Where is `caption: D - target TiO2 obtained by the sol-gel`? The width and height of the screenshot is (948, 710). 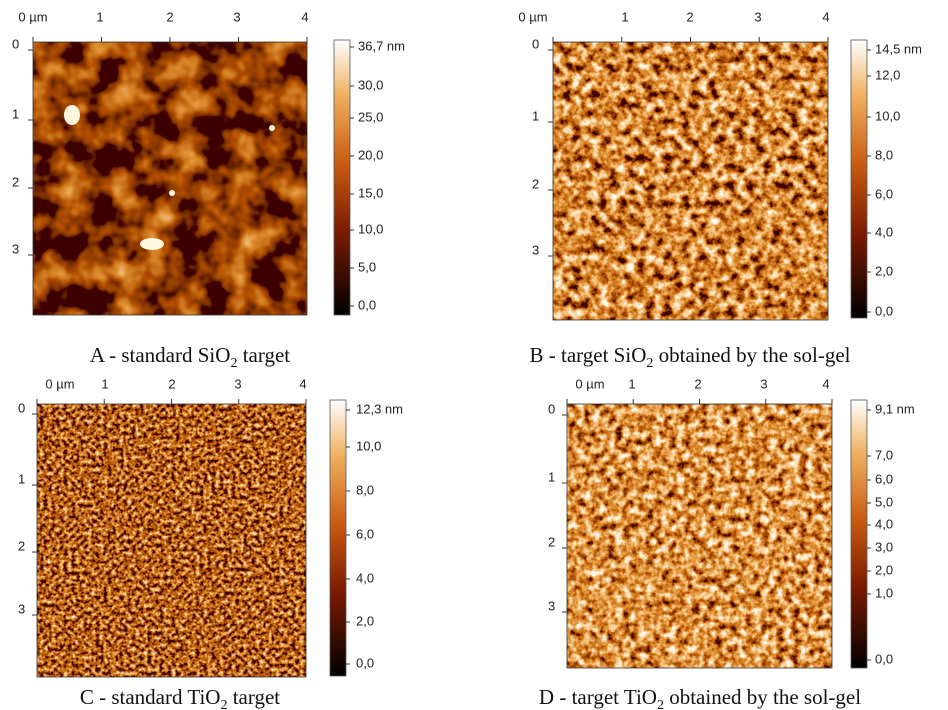 caption: D - target TiO2 obtained by the sol-gel is located at coordinates (700, 697).